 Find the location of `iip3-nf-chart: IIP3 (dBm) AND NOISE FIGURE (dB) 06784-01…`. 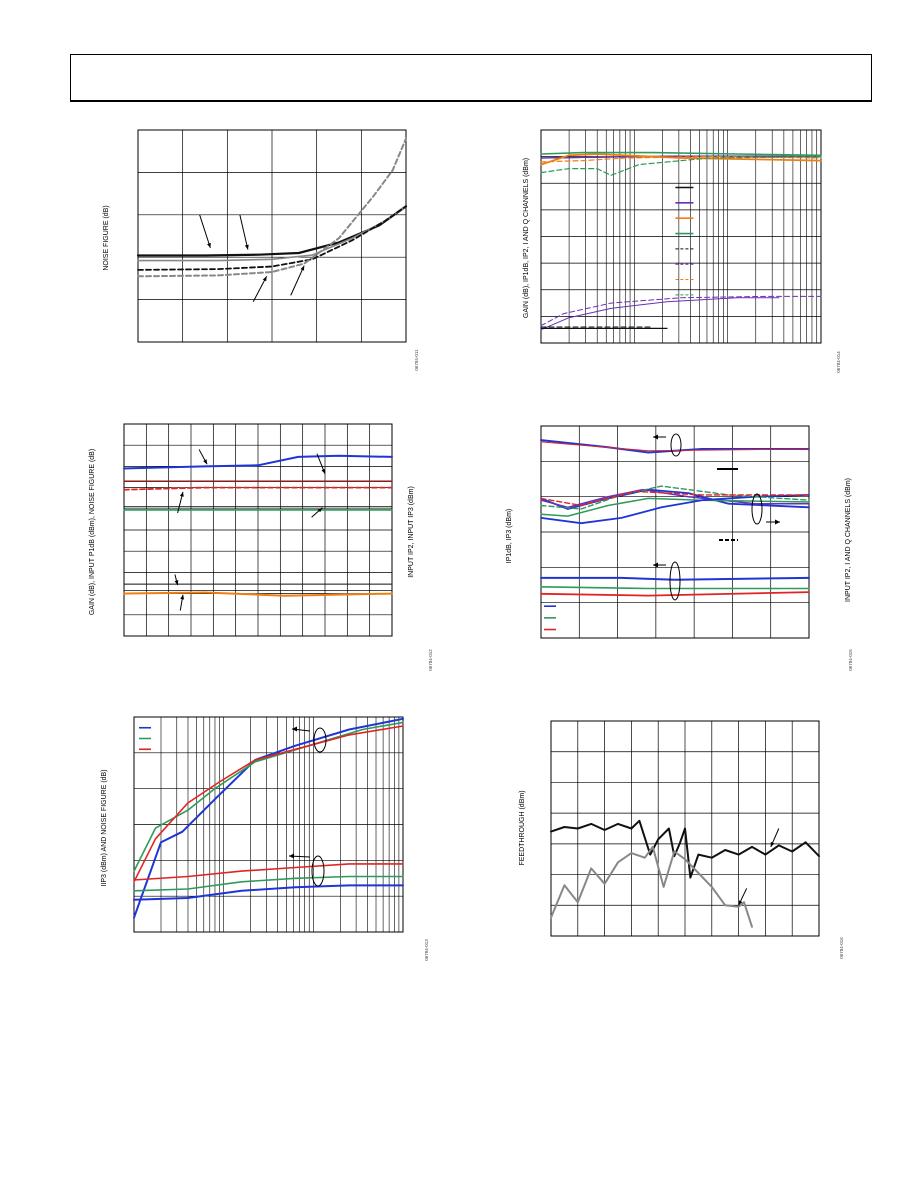

iip3-nf-chart: IIP3 (dBm) AND NOISE FIGURE (dB) 06784-01… is located at coordinates (265, 838).